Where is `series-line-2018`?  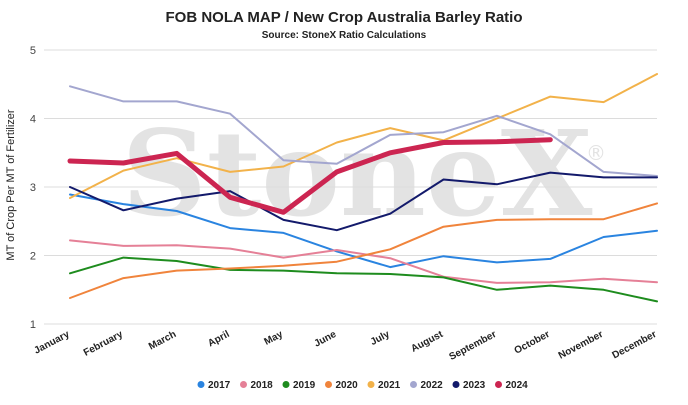
series-line-2018 is located at coordinates (363, 261).